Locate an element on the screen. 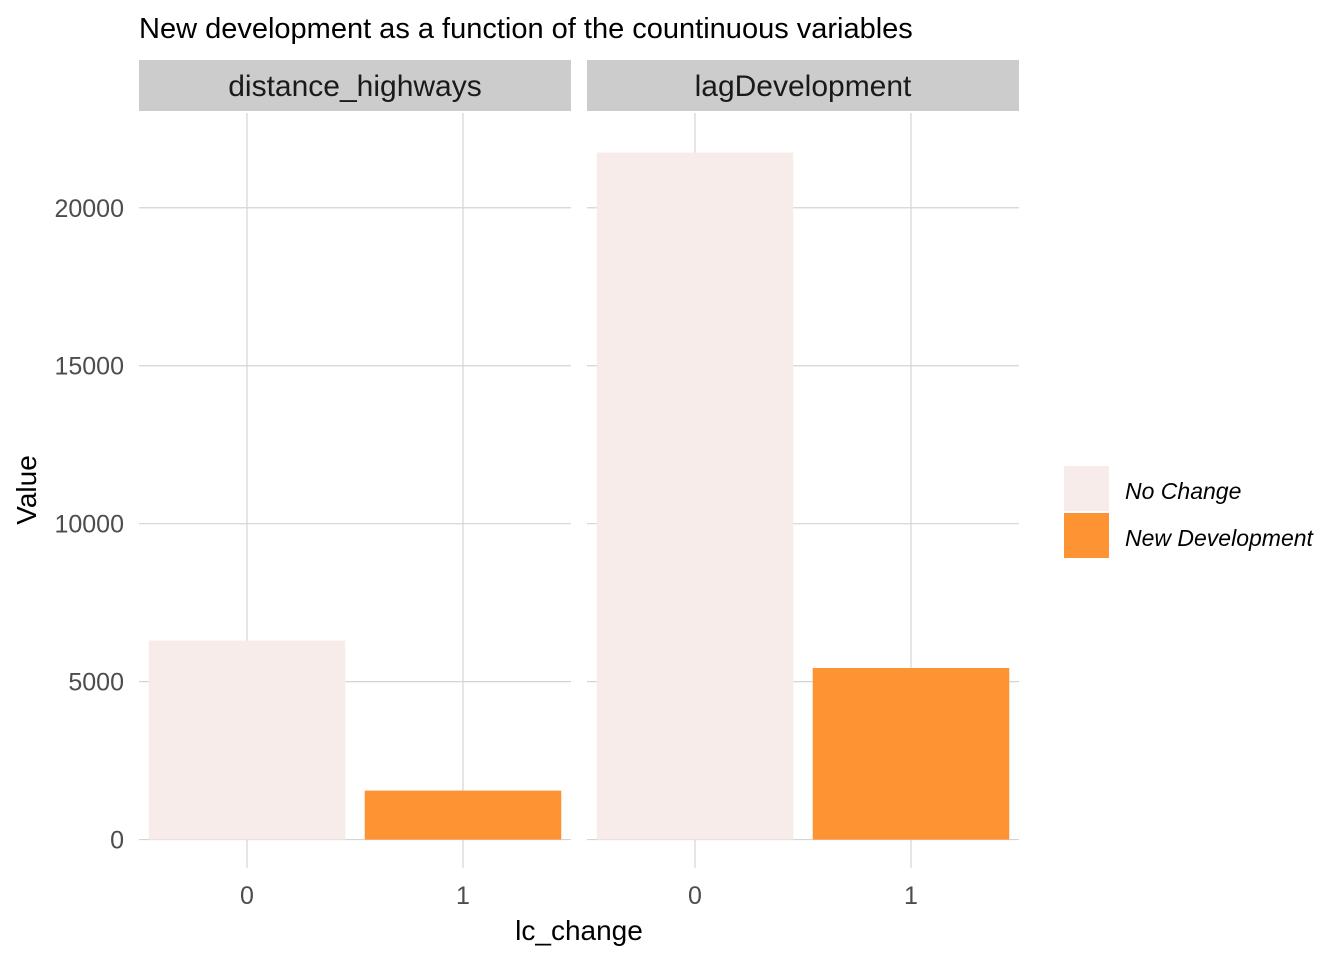 This screenshot has height=960, width=1344. y-axis: 0 5000 10000 15000 20000 is located at coordinates (89, 525).